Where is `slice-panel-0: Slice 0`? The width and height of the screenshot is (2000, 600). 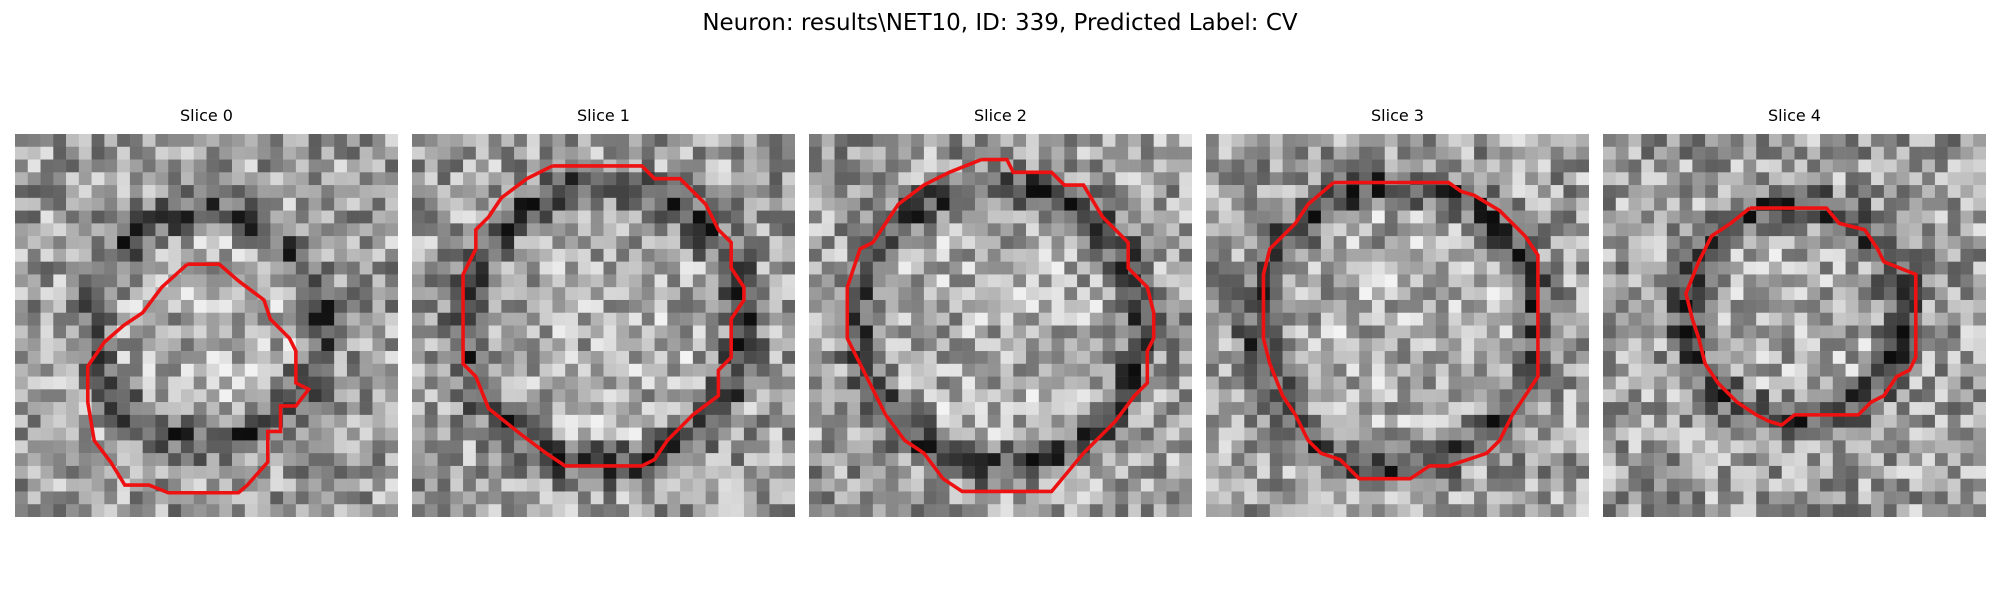 slice-panel-0: Slice 0 is located at coordinates (206, 311).